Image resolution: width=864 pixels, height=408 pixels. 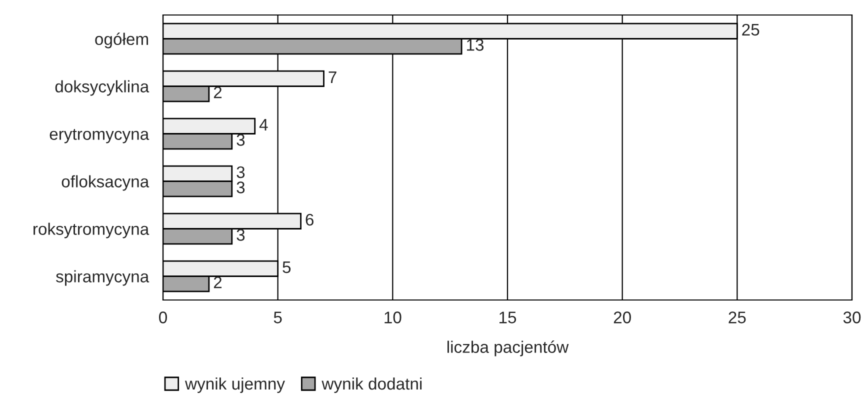 I want to click on y-tick-label: ogółem, so click(x=121, y=40).